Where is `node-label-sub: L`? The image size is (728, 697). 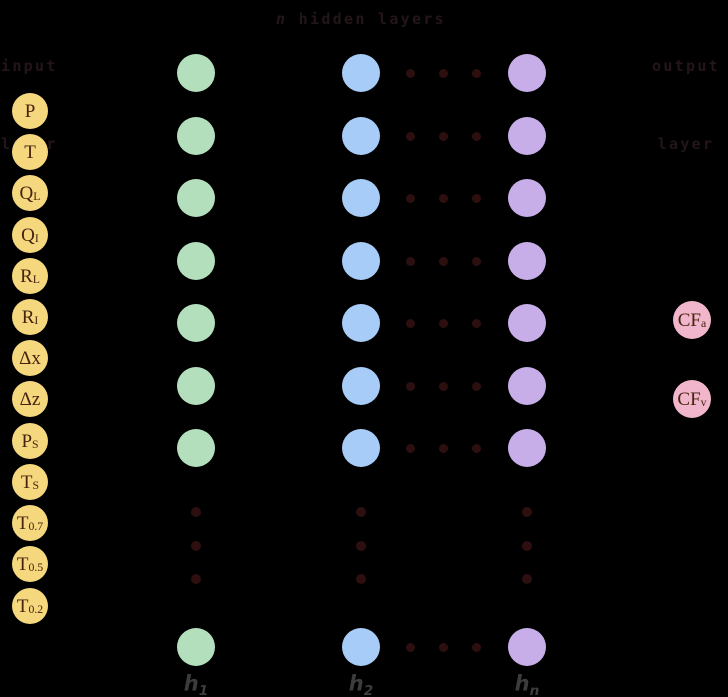
node-label-sub: L is located at coordinates (37, 196).